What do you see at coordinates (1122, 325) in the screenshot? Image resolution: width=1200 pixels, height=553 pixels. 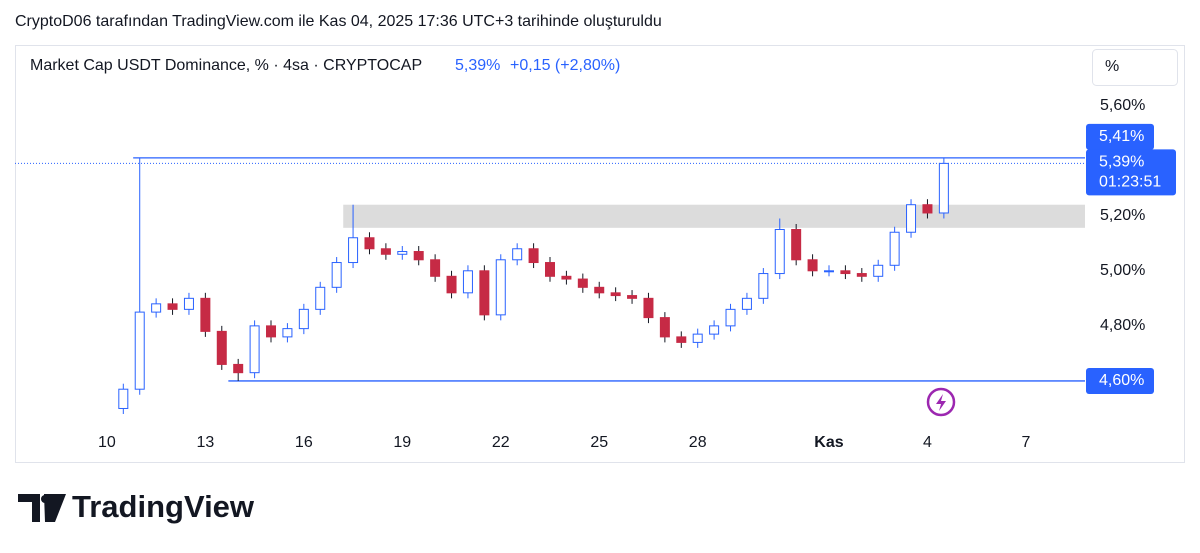 I see `y-tick-label: 4,80%` at bounding box center [1122, 325].